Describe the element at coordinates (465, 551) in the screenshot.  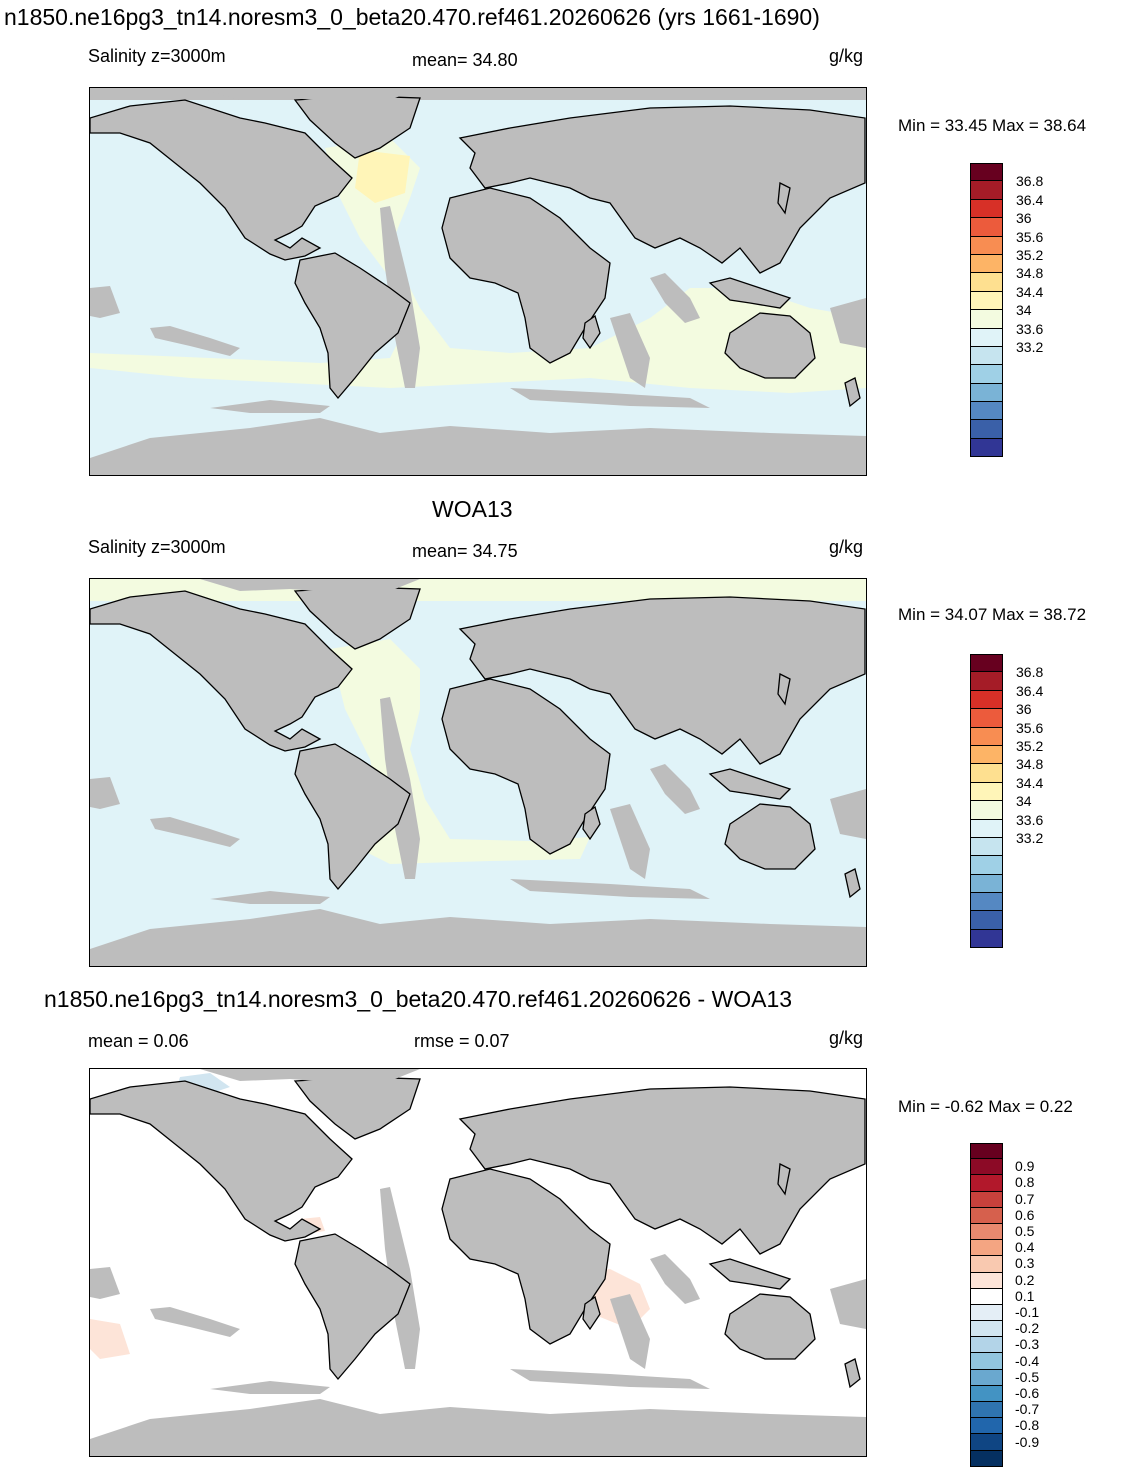
I see `panel2-mean-label: mean= 34.75` at that location.